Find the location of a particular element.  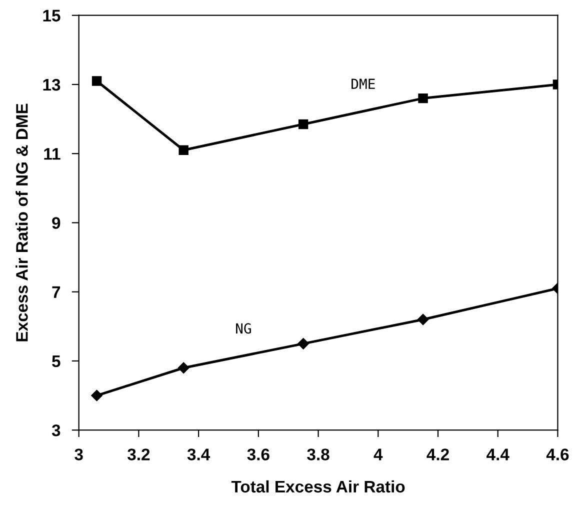

y-tick-label: 7 is located at coordinates (56, 292).